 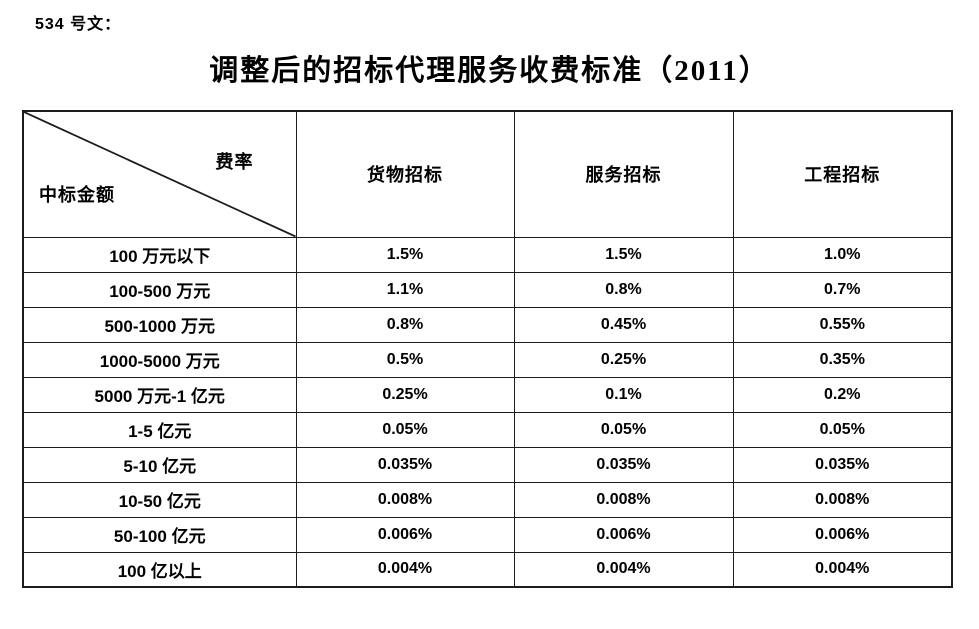 I want to click on rate-cell-service: 0.8%, so click(x=623, y=289).